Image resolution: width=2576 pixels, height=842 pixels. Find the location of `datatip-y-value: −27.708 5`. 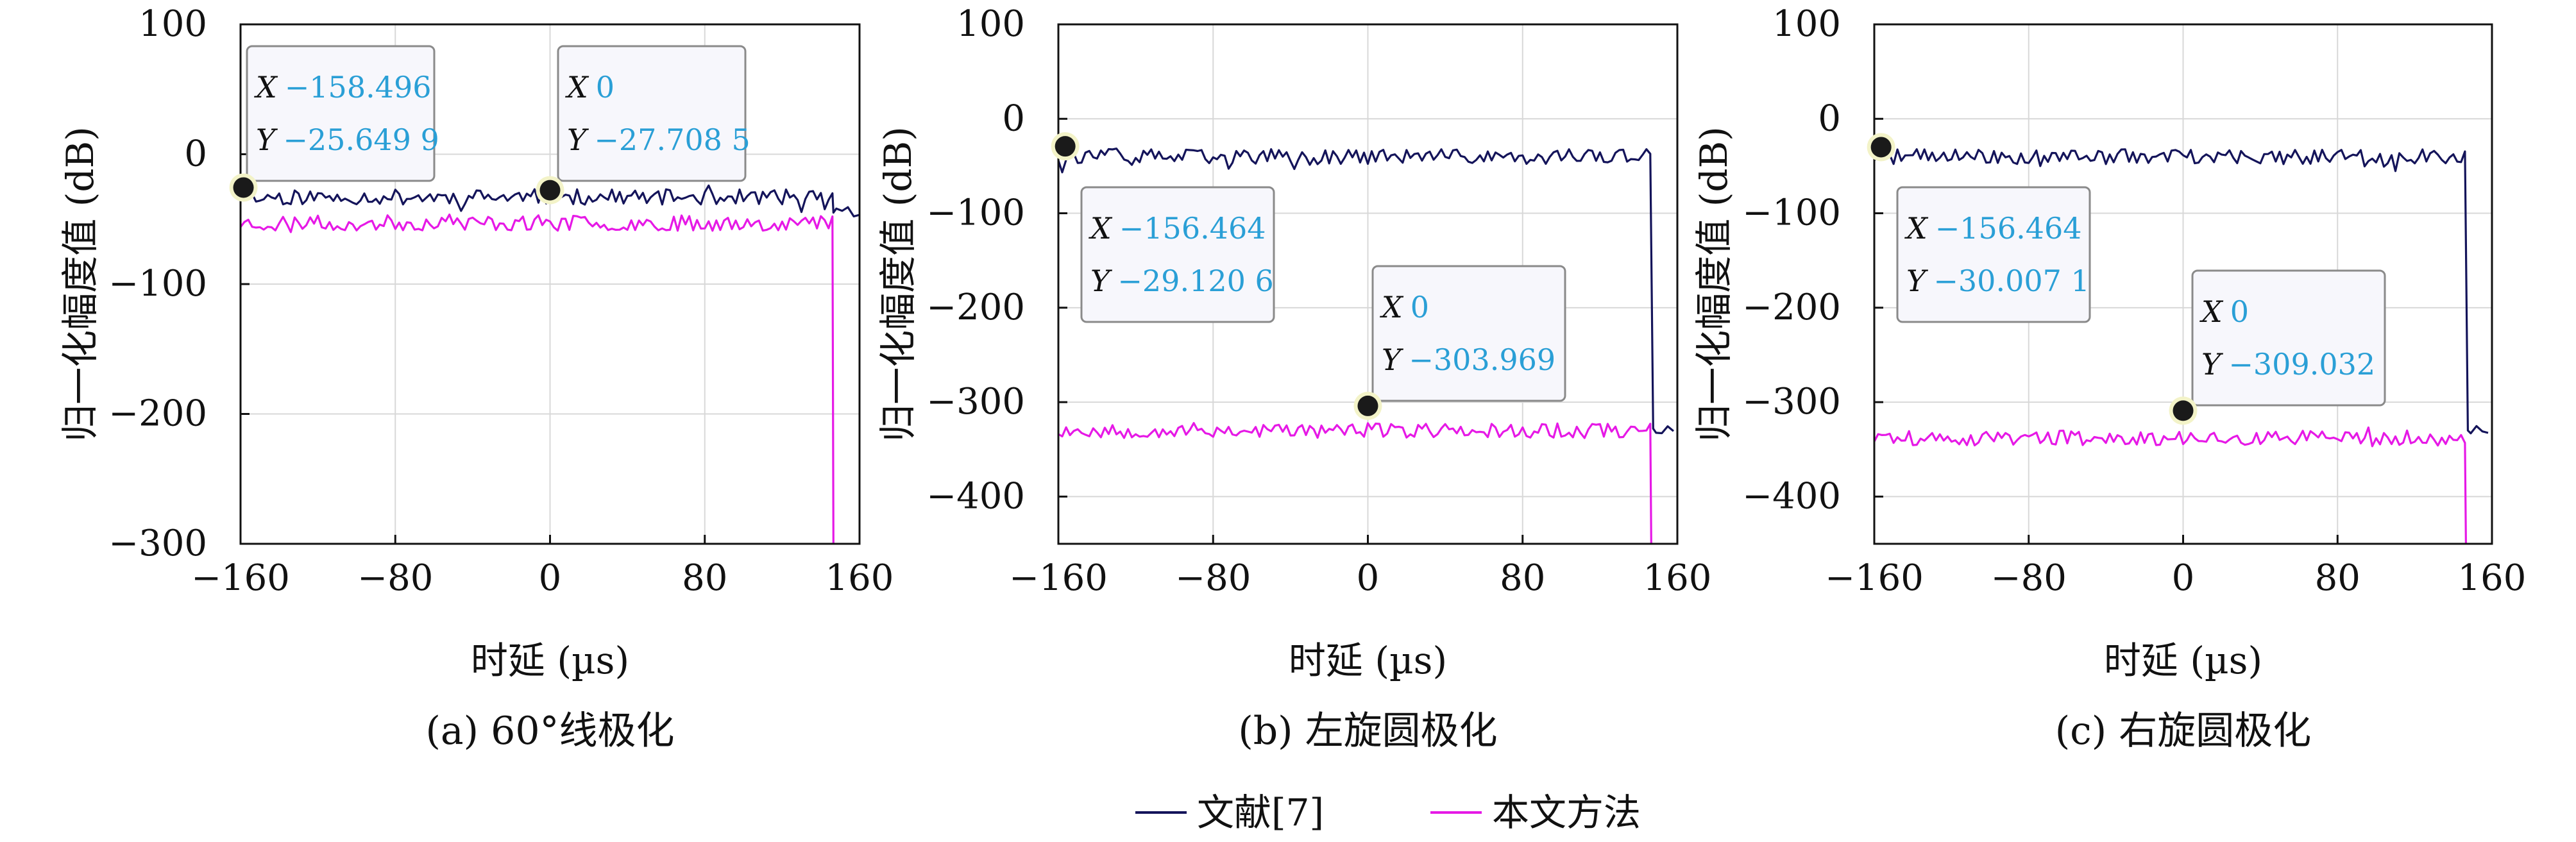

datatip-y-value: −27.708 5 is located at coordinates (672, 139).